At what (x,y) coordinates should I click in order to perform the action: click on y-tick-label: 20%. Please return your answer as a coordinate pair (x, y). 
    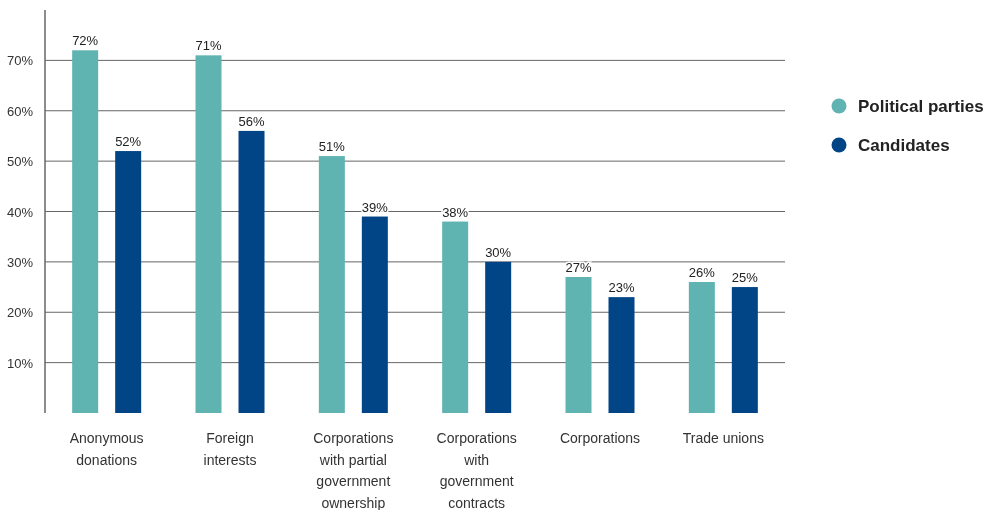
    Looking at the image, I should click on (20, 313).